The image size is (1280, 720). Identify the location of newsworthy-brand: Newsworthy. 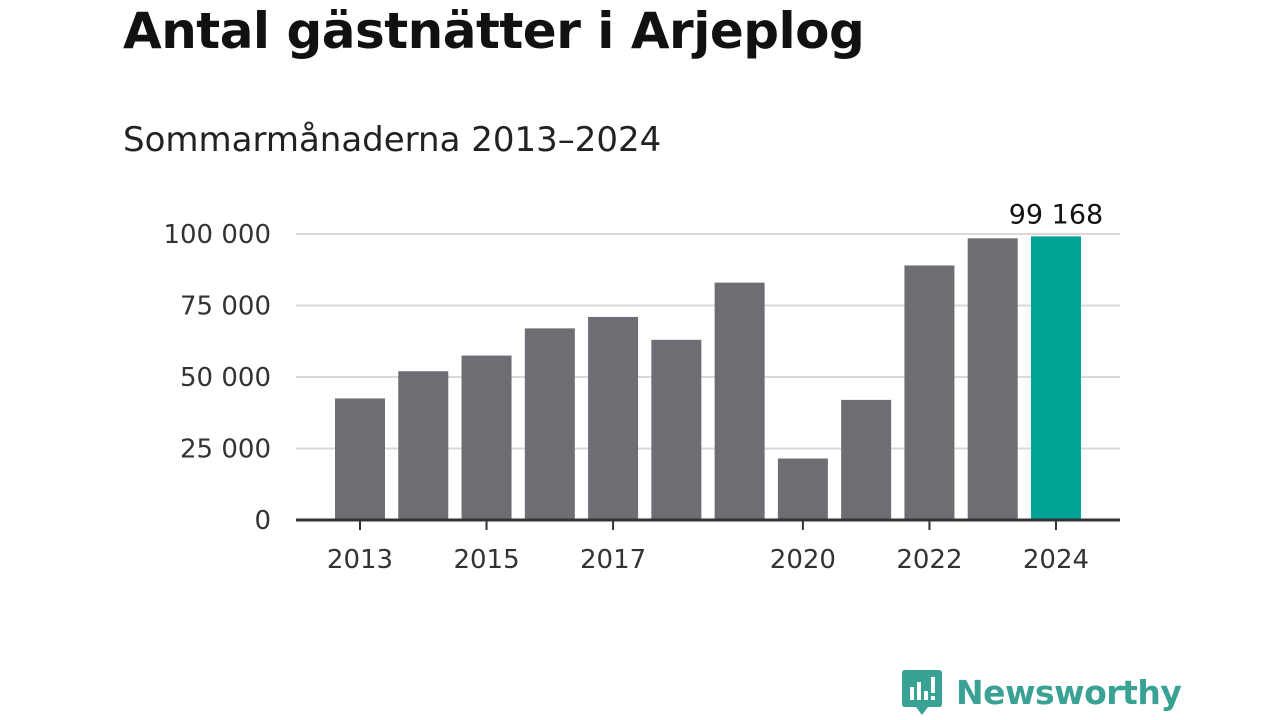
(1042, 695).